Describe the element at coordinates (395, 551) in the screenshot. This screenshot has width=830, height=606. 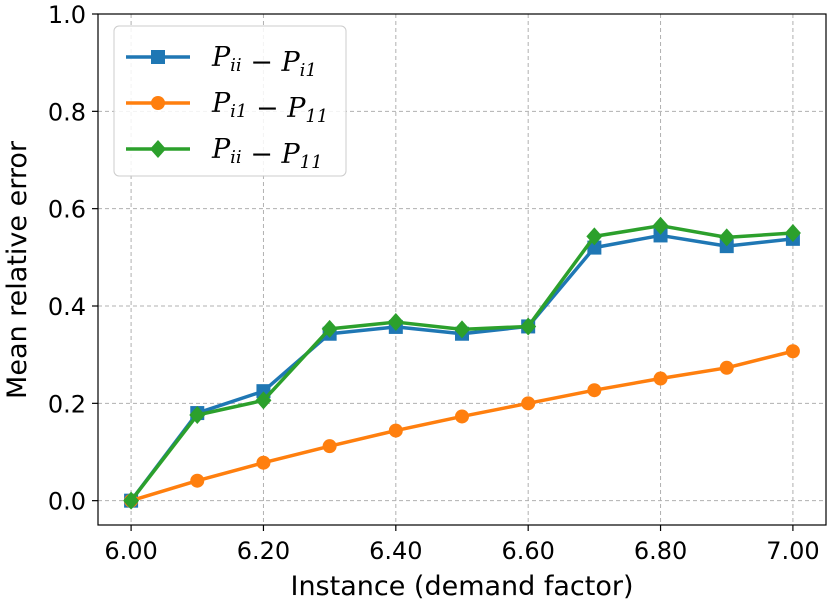
I see `x-tick-label: 6.40` at that location.